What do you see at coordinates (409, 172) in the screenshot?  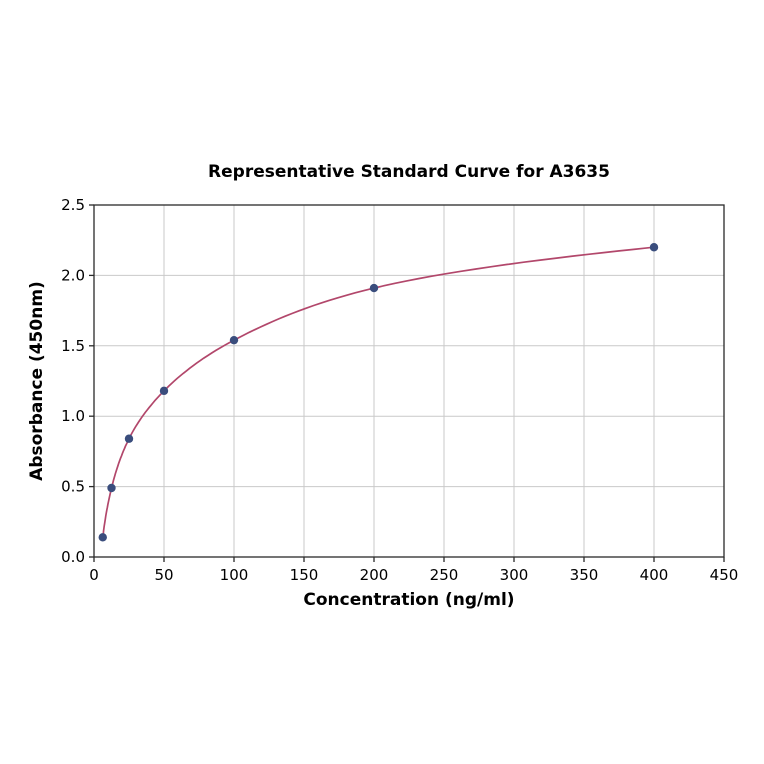 I see `chart-title: Representative Standard Curve for A3635` at bounding box center [409, 172].